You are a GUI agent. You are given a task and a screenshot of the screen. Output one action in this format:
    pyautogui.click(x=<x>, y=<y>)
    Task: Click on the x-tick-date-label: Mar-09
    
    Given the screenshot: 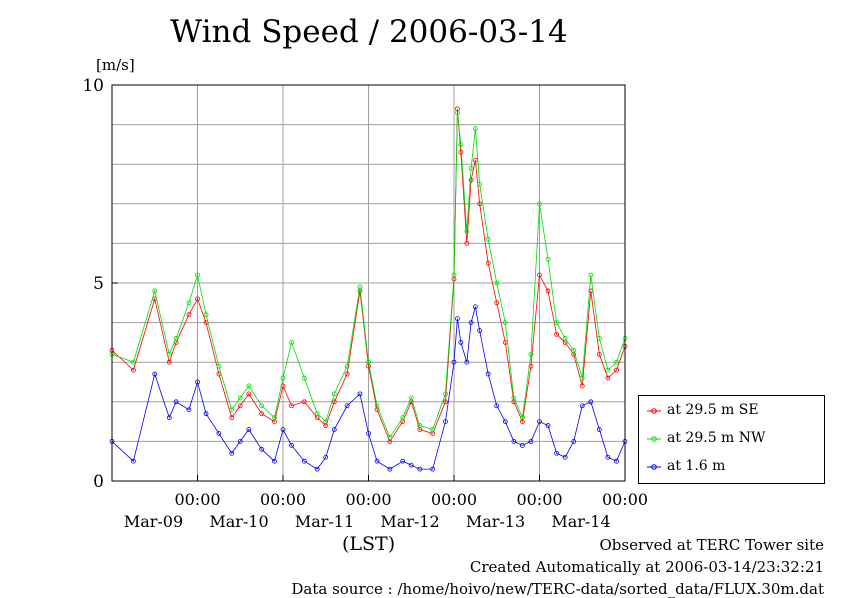 What is the action you would take?
    pyautogui.click(x=153, y=521)
    